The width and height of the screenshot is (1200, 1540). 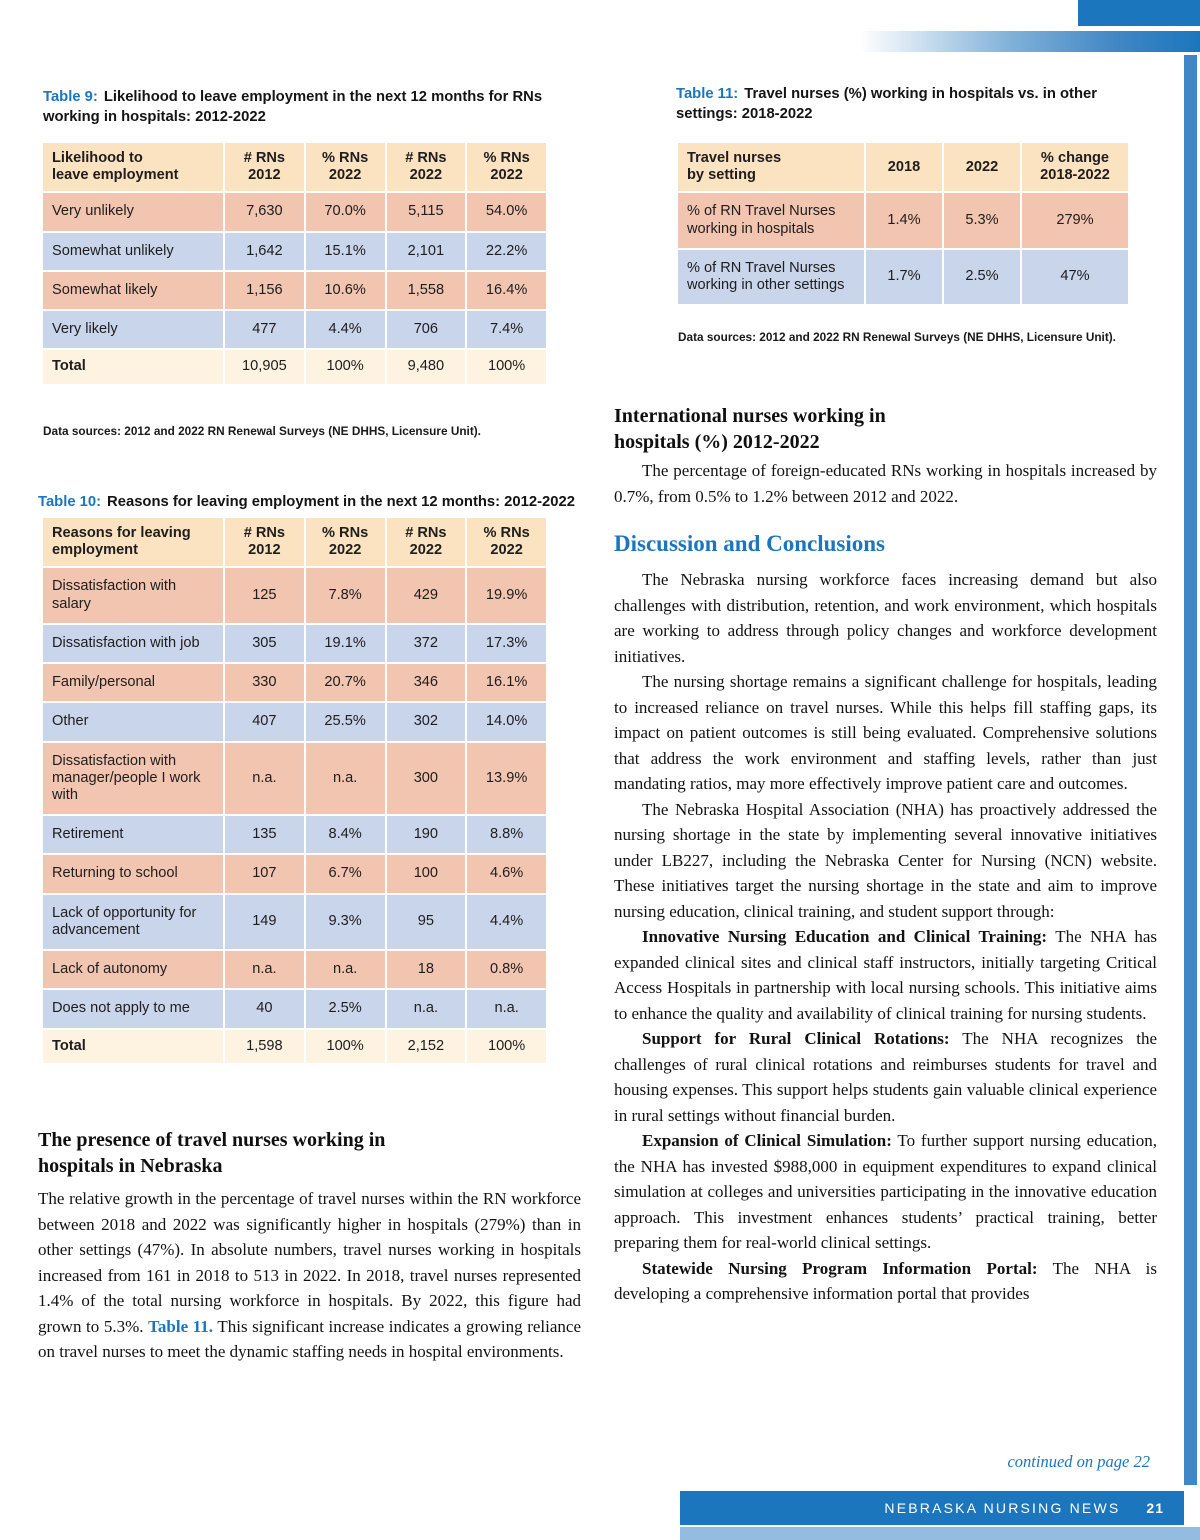 What do you see at coordinates (426, 330) in the screenshot?
I see `value-cell: 706` at bounding box center [426, 330].